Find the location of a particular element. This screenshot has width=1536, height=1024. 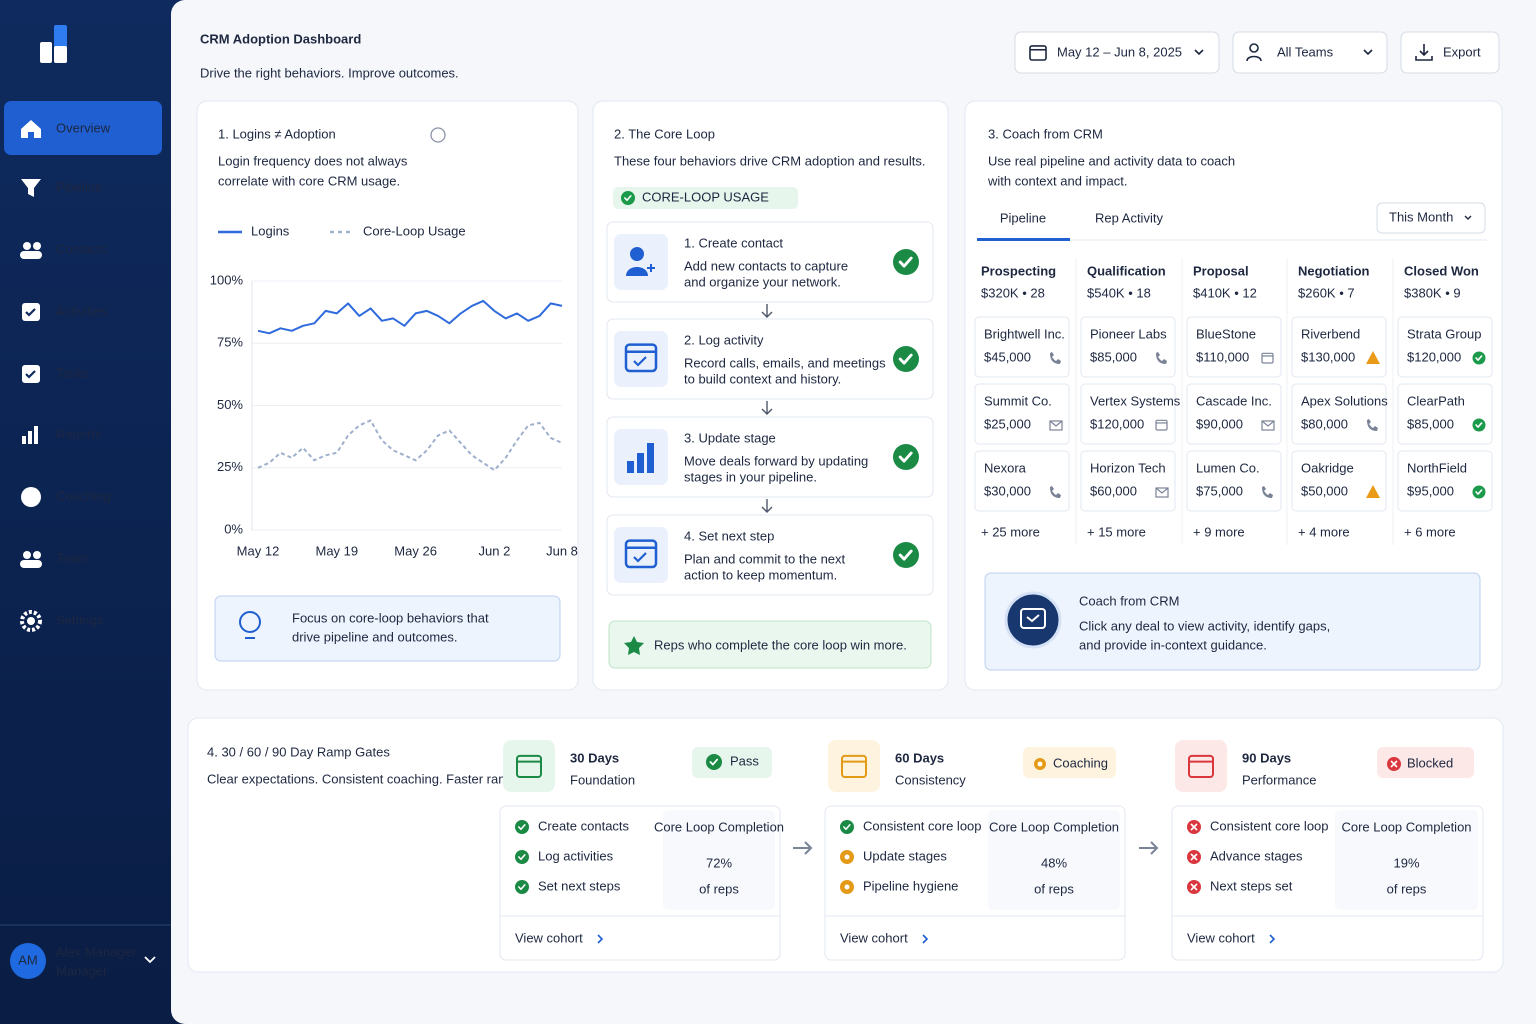

metric-sub: of reps is located at coordinates (719, 888).